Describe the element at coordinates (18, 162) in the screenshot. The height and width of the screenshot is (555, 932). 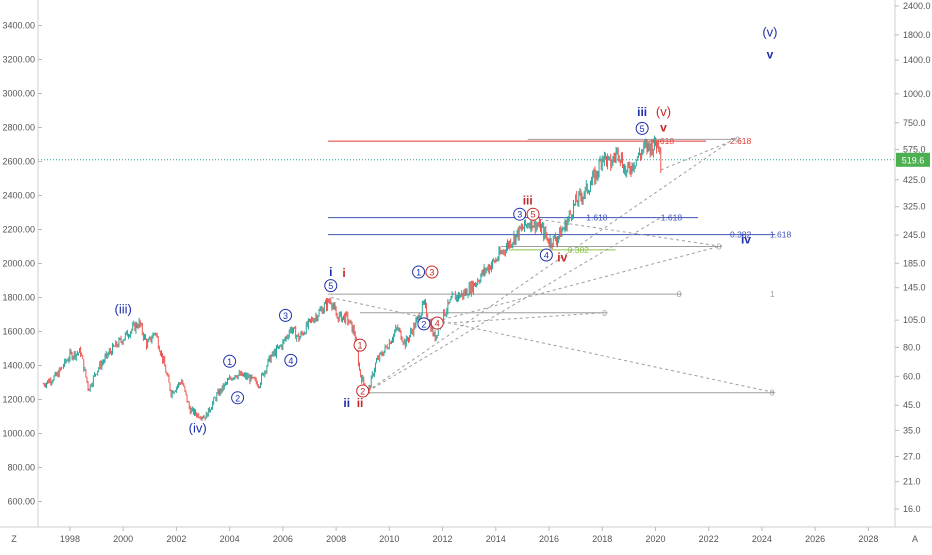
I see `y-left-tick-label: 2600.00` at that location.